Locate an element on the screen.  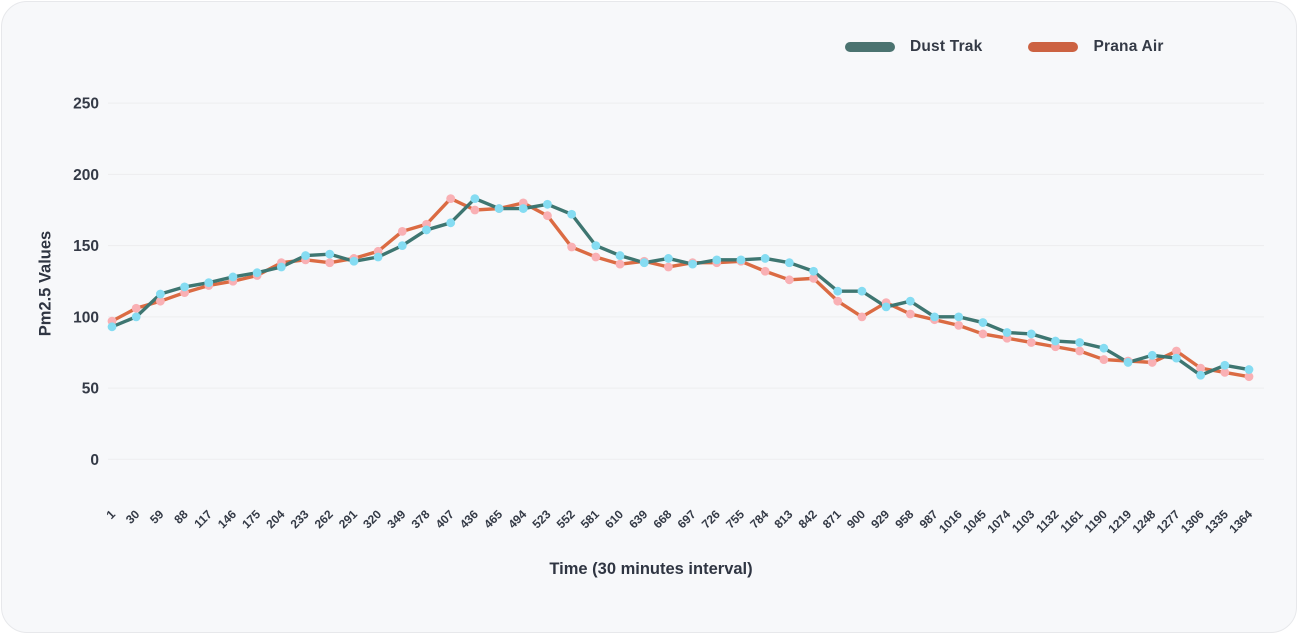
svg-text: 1335 is located at coordinates (1216, 521).